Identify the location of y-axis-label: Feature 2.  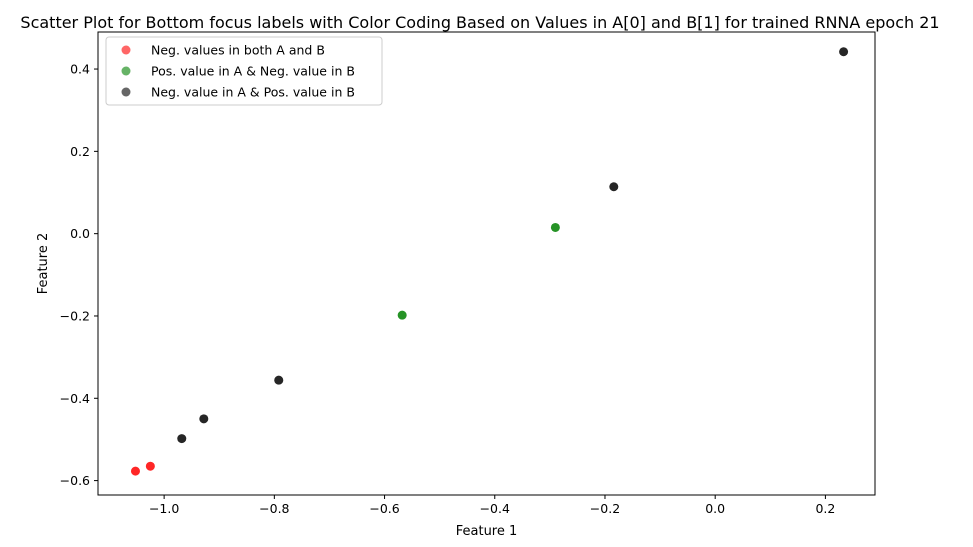
(43, 264).